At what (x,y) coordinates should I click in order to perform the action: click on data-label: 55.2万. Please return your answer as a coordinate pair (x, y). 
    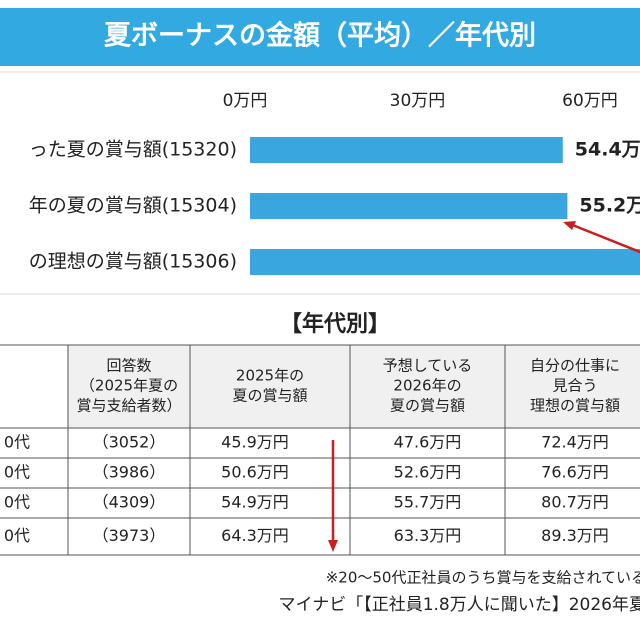
    Looking at the image, I should click on (609, 206).